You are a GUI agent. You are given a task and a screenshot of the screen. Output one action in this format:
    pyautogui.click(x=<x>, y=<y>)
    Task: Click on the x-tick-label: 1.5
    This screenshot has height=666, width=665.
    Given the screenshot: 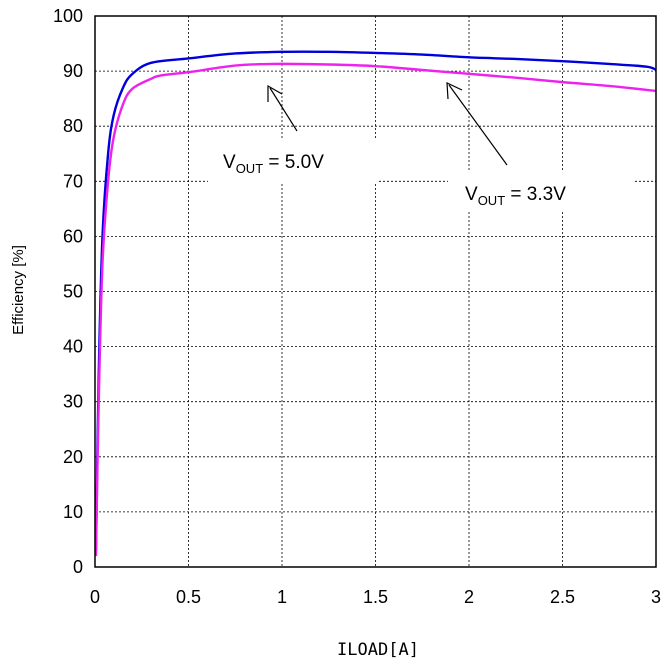 What is the action you would take?
    pyautogui.click(x=375, y=597)
    